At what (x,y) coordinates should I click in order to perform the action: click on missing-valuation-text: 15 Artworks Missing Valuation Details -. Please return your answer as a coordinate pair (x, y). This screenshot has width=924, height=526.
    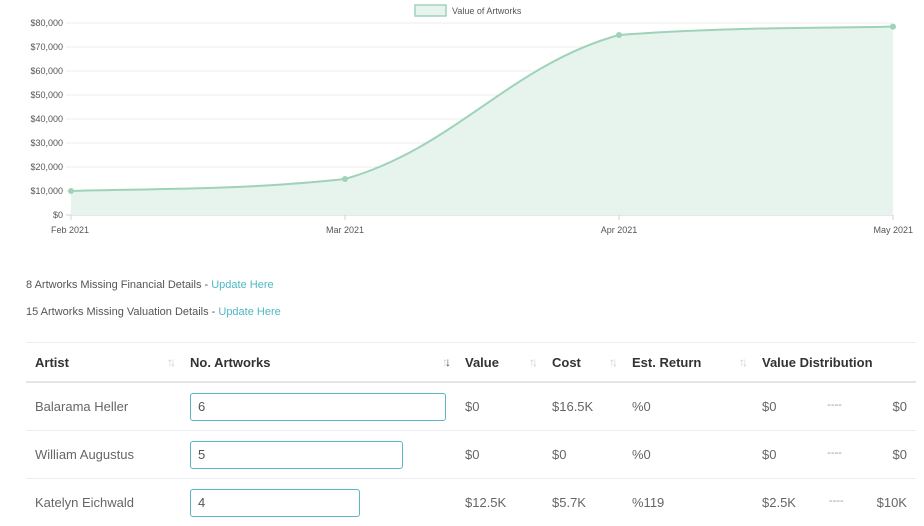
    Looking at the image, I should click on (122, 312).